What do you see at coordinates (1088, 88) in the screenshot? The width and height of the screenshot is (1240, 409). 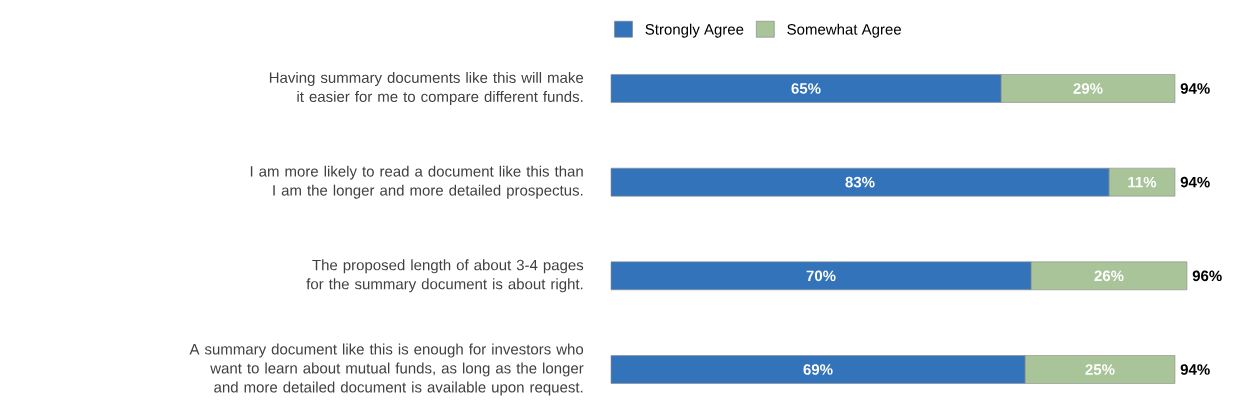 I see `data-label: 29%` at bounding box center [1088, 88].